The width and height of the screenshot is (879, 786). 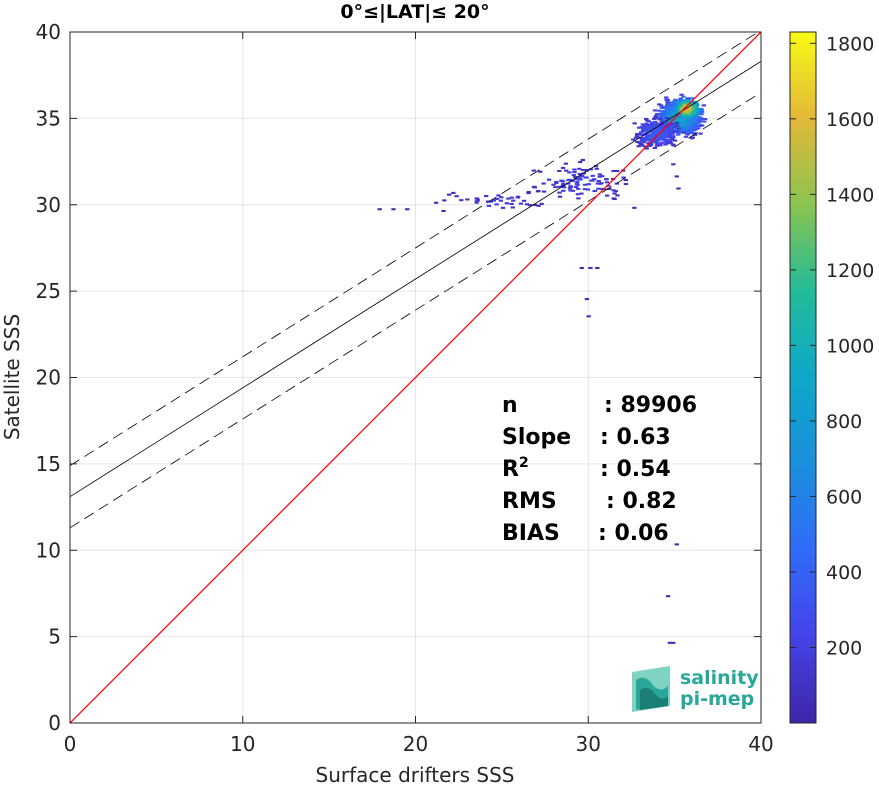 What do you see at coordinates (510, 405) in the screenshot?
I see `stat-label: n` at bounding box center [510, 405].